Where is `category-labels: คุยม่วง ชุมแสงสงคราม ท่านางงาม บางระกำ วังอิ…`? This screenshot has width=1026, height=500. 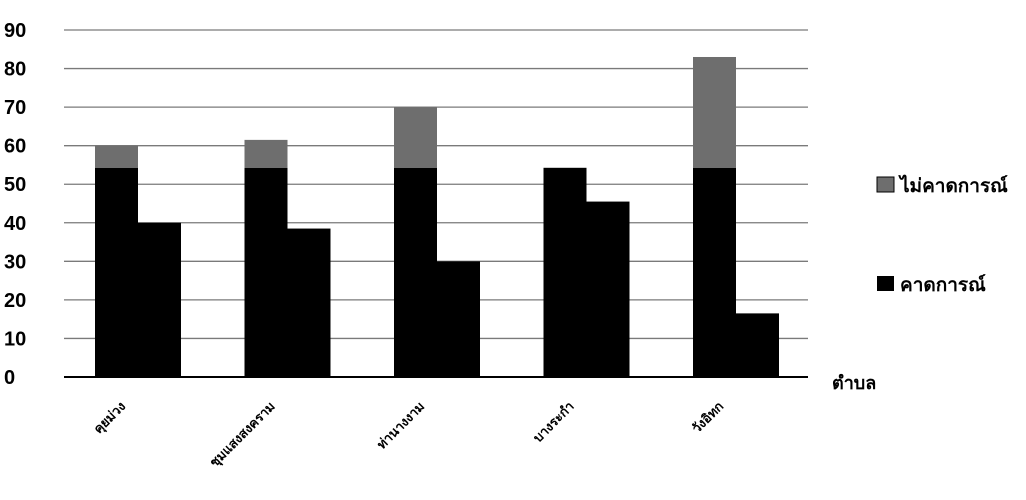 category-labels: คุยม่วง ชุมแสงสงคราม ท่านางงาม บางระกำ วังอิ… is located at coordinates (409, 435).